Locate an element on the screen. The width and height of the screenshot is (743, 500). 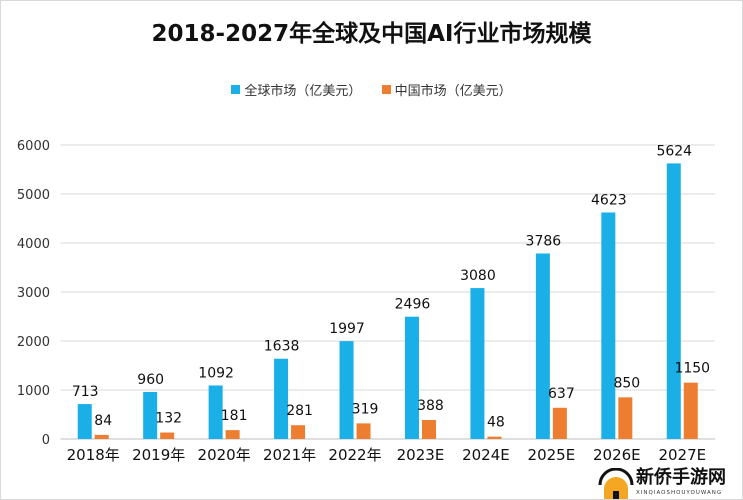
watermark-house-icon is located at coordinates (616, 483).